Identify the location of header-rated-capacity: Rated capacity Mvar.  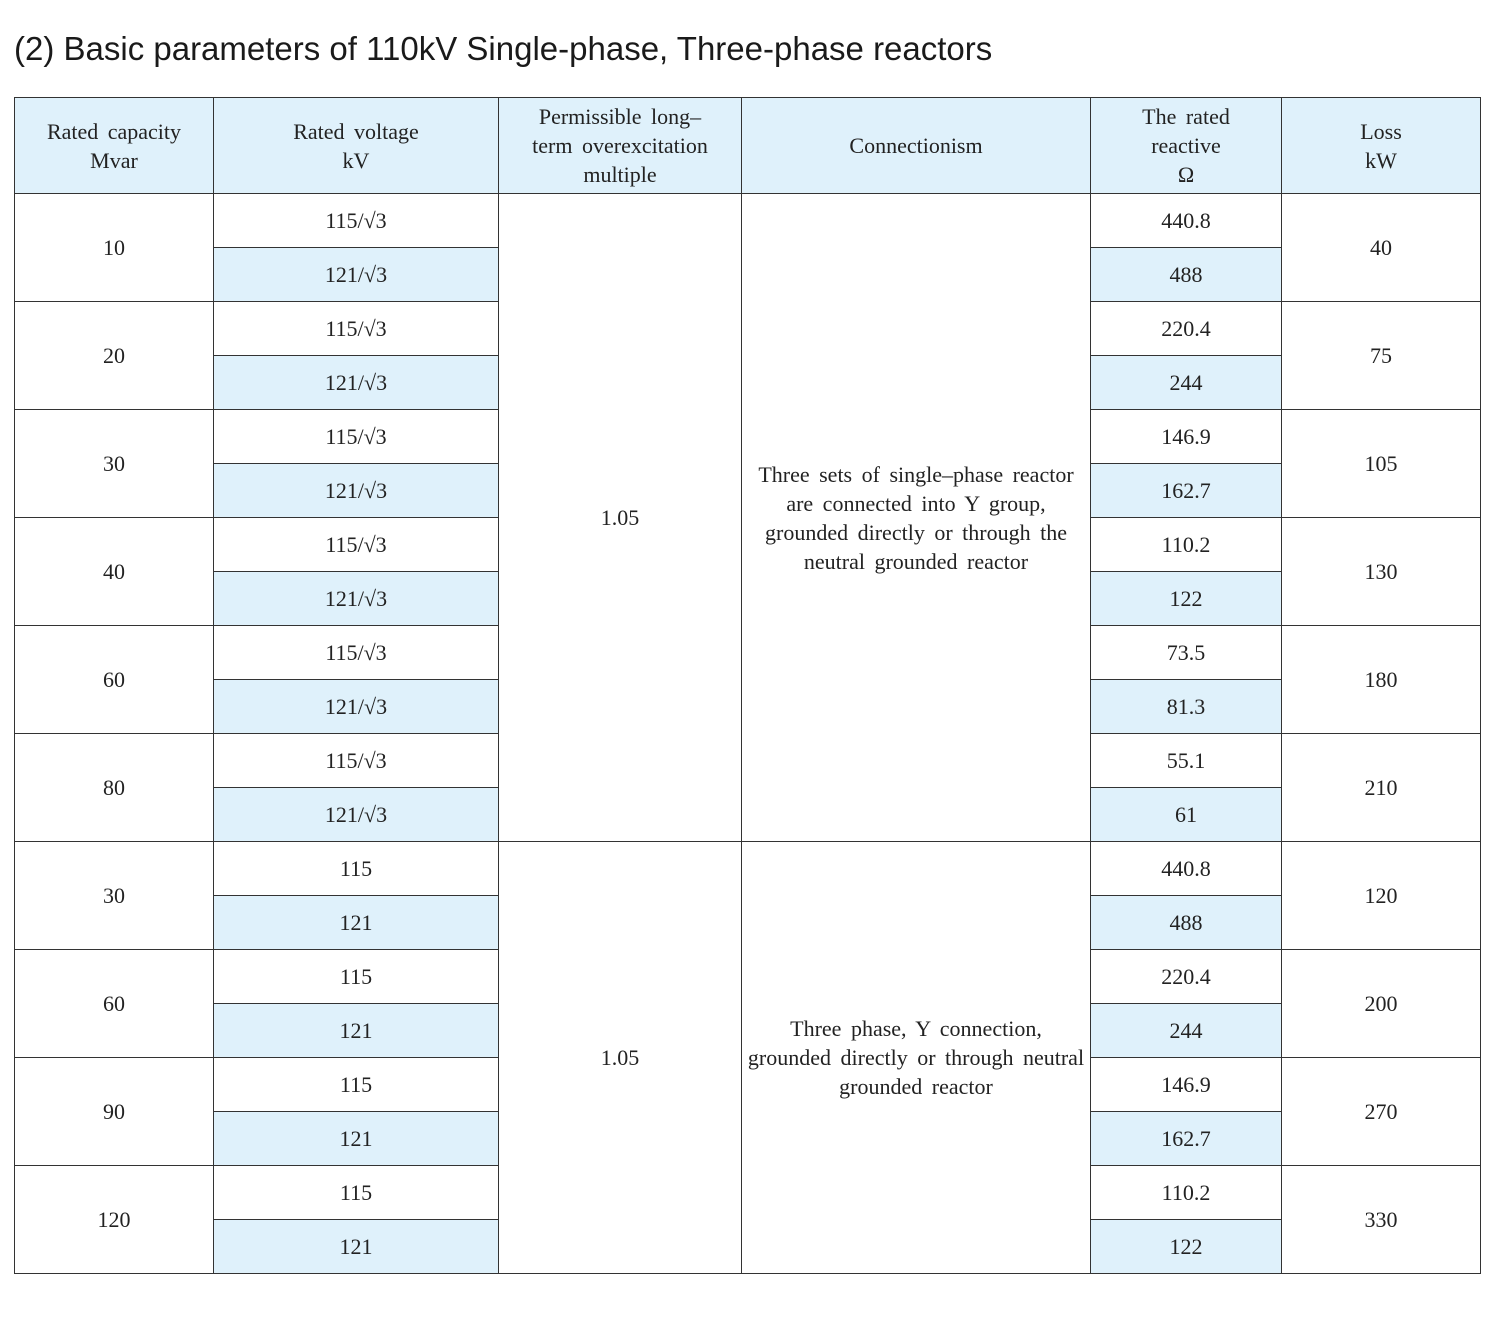
(114, 145).